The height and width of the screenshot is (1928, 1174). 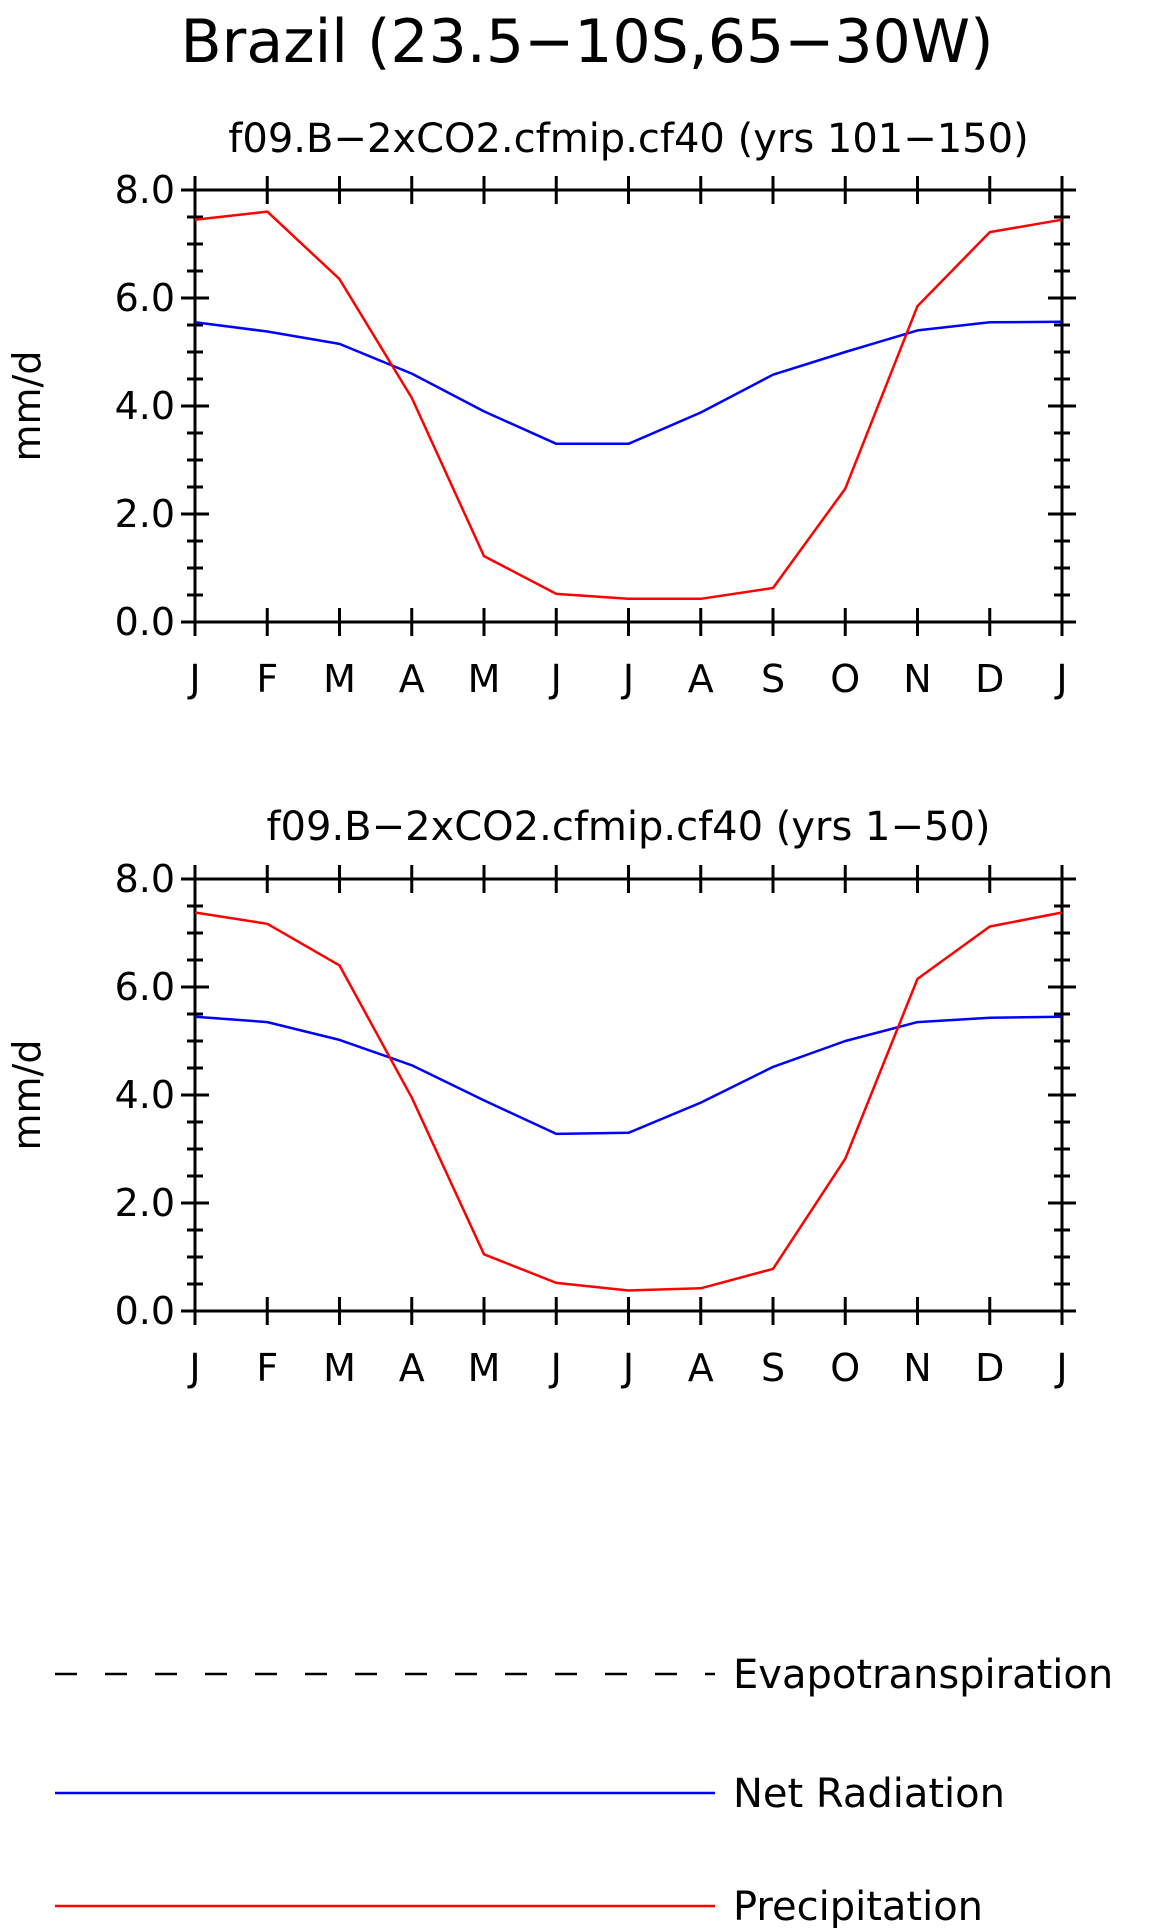 I want to click on legend-label: Evapotranspiration, so click(x=923, y=1675).